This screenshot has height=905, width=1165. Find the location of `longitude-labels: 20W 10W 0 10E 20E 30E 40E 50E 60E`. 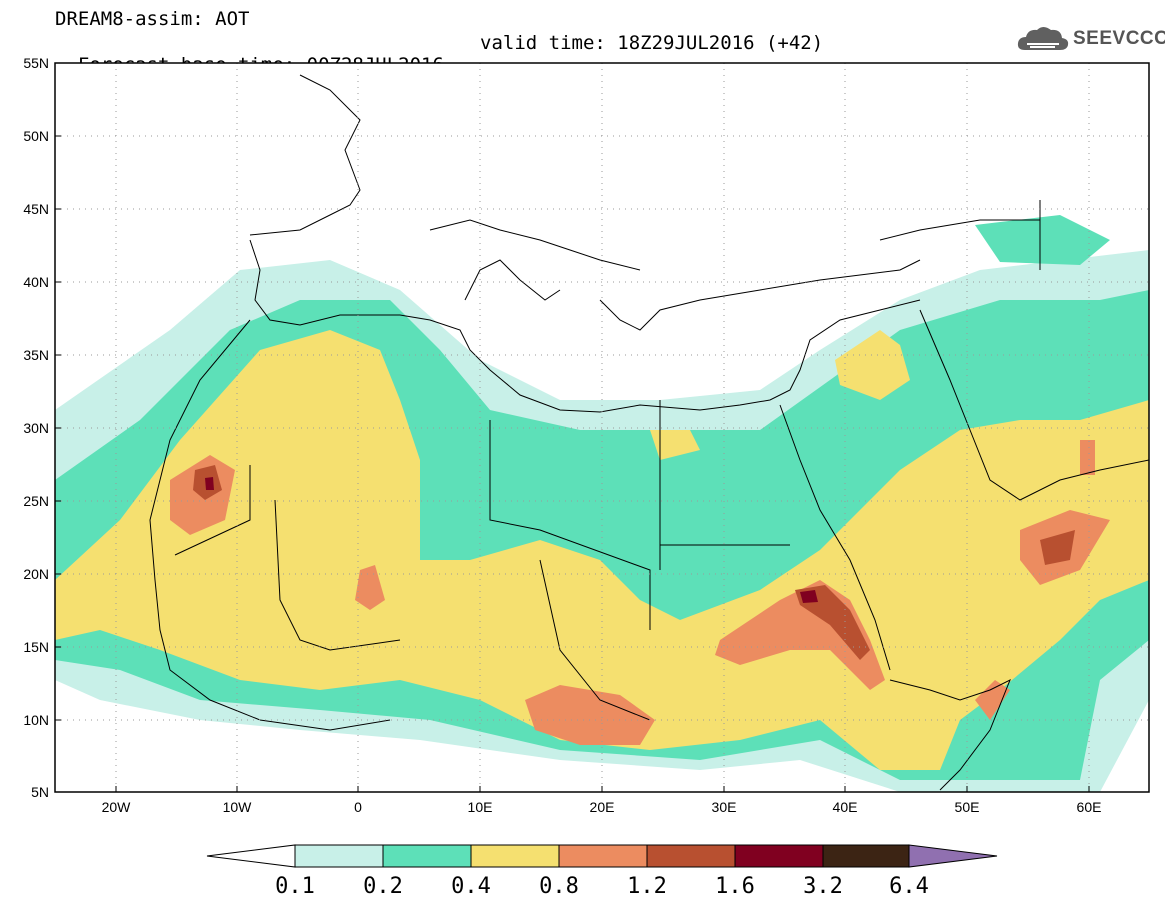

longitude-labels: 20W 10W 0 10E 20E 30E 40E 50E 60E is located at coordinates (602, 807).